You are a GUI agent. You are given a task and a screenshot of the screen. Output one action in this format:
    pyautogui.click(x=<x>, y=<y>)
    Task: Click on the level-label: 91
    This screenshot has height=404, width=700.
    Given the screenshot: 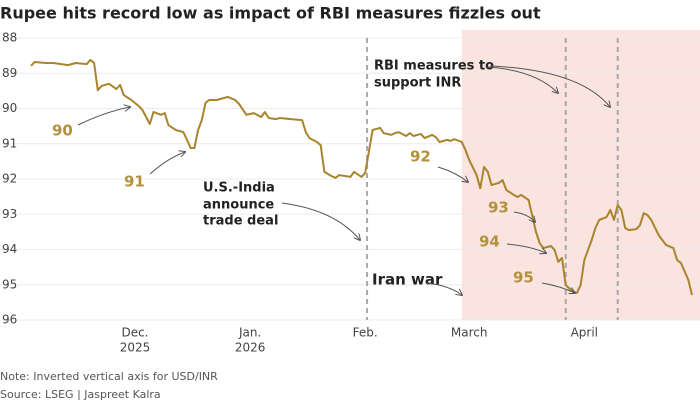 What is the action you would take?
    pyautogui.click(x=134, y=182)
    